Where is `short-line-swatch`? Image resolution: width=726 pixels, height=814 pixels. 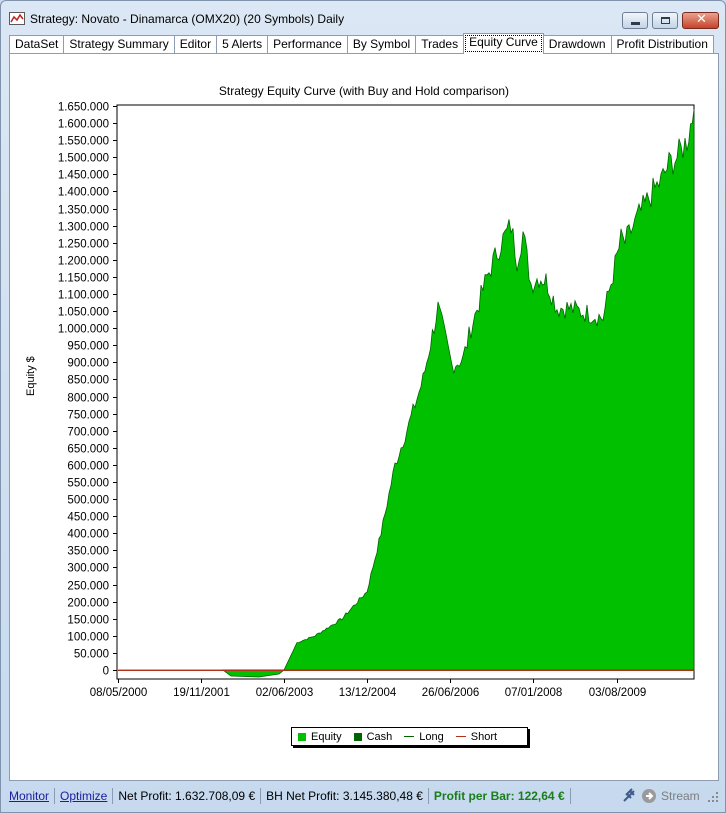 short-line-swatch is located at coordinates (460, 736).